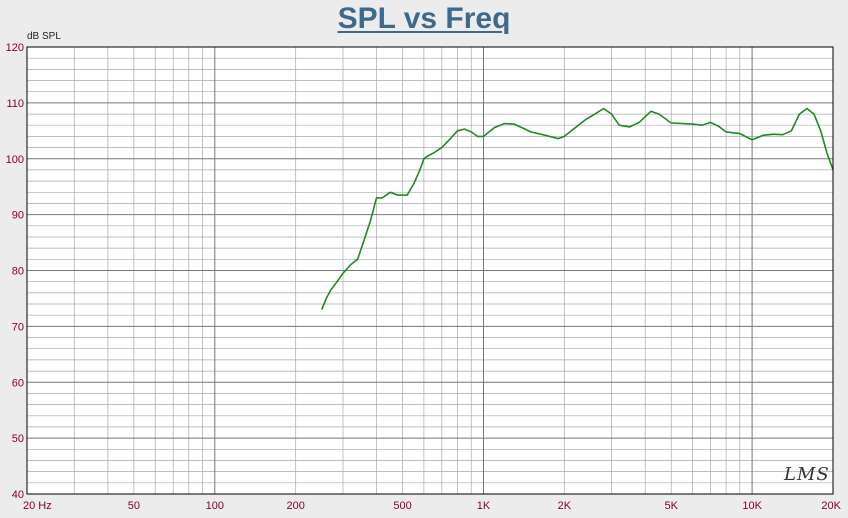  What do you see at coordinates (424, 18) in the screenshot?
I see `chart-title: SPL vs Freq` at bounding box center [424, 18].